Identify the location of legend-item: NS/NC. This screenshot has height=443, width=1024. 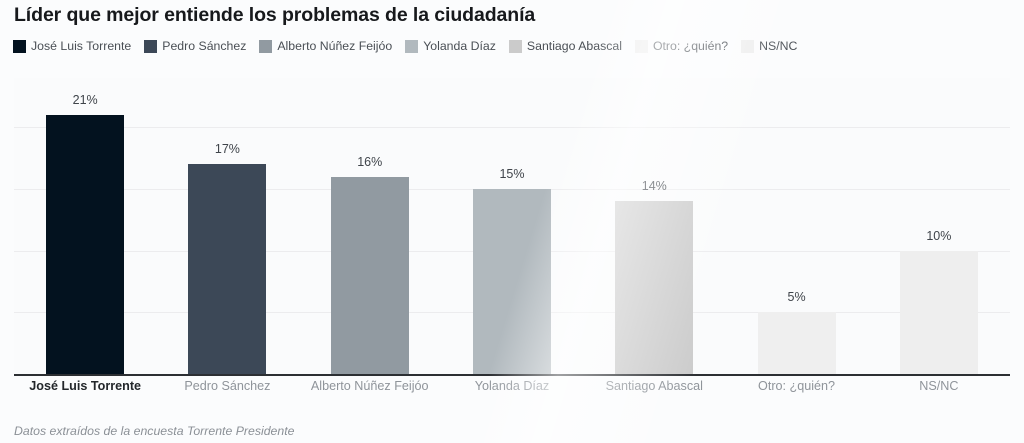
(769, 46).